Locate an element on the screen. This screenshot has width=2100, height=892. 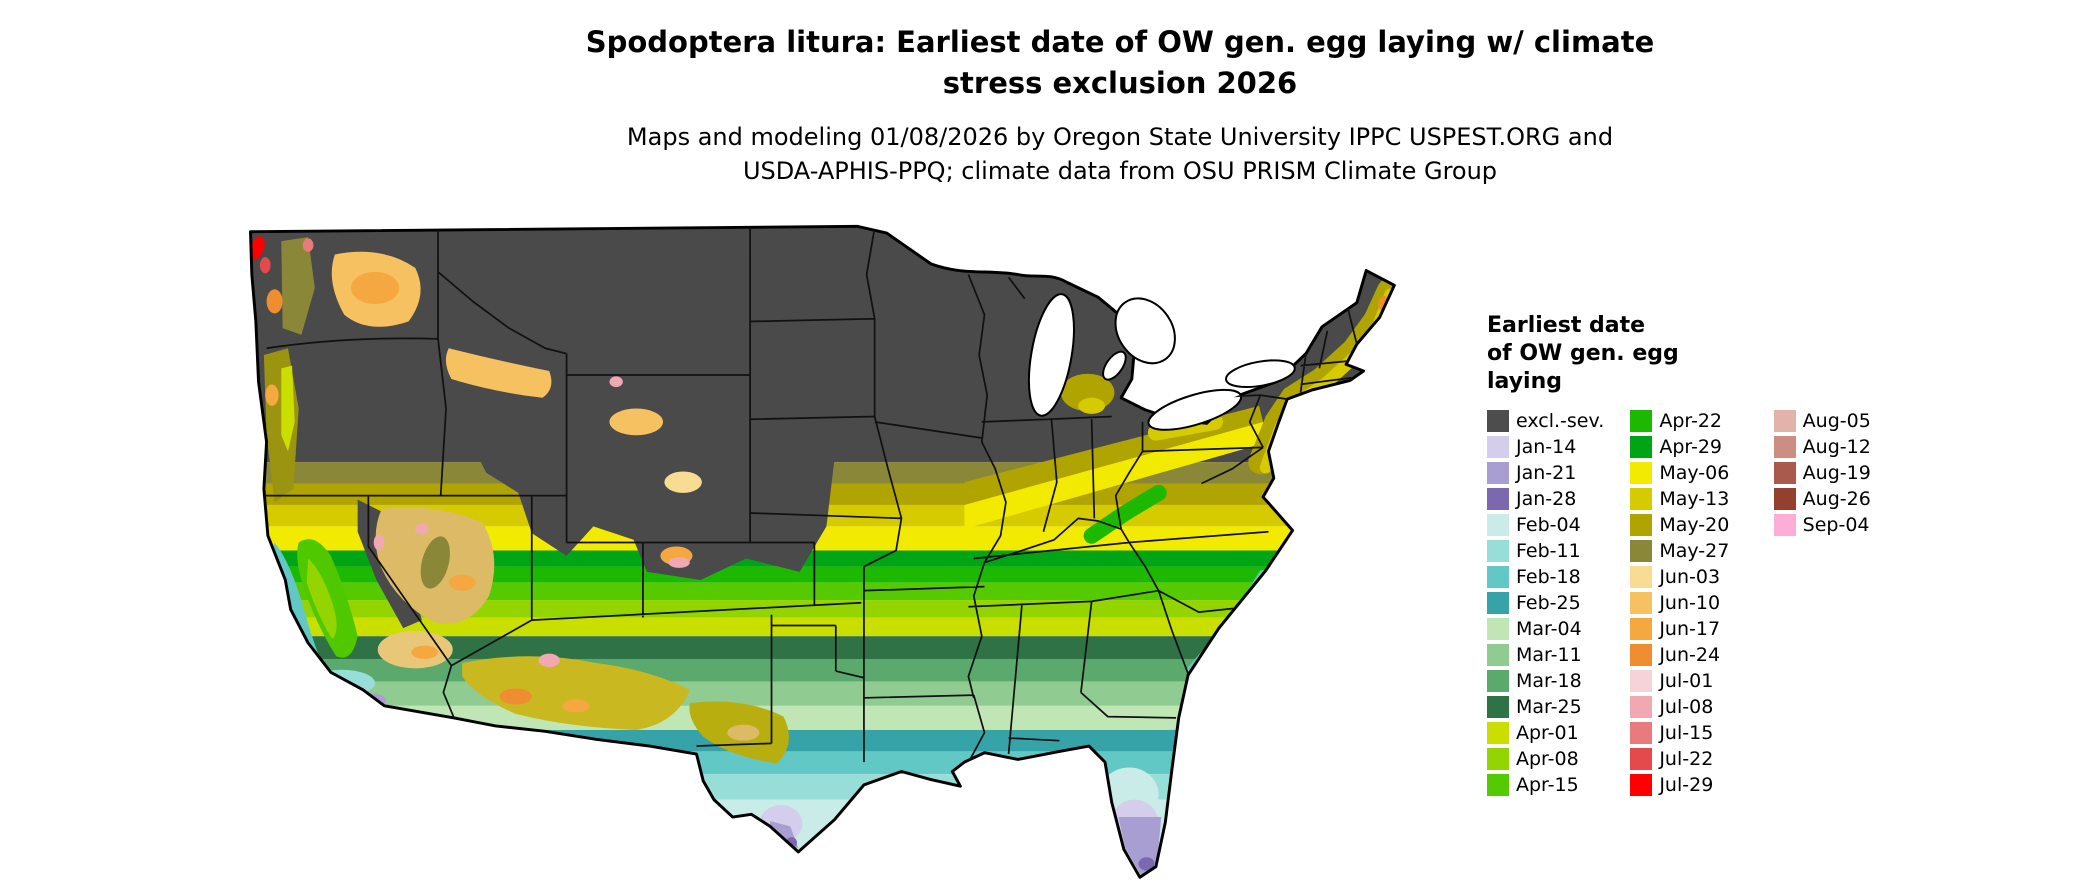
legend-entry: Feb-04 is located at coordinates (1558, 525).